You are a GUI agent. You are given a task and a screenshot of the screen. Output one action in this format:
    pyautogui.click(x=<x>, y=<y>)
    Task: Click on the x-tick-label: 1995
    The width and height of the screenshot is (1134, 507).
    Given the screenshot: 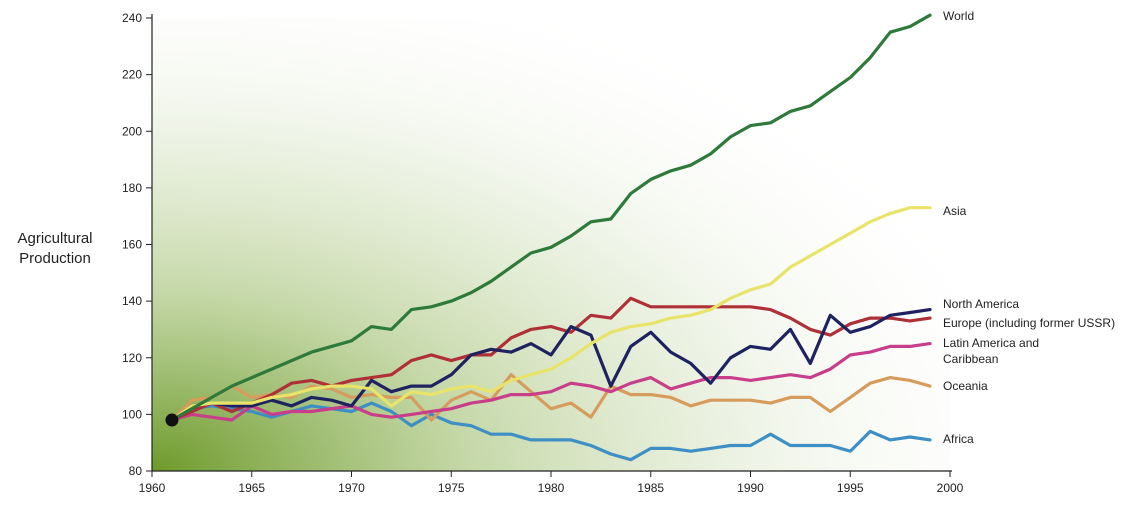 What is the action you would take?
    pyautogui.click(x=850, y=488)
    